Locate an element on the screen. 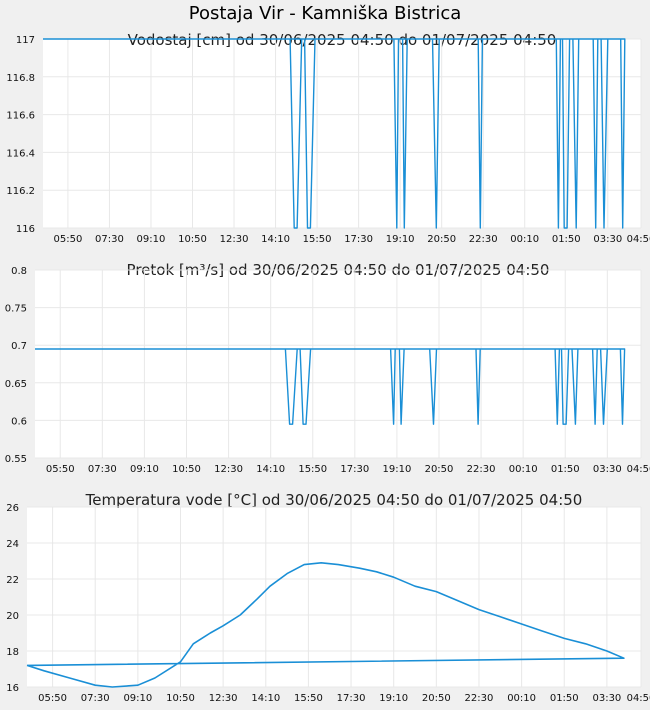  y-tick-label: 116 is located at coordinates (25, 229).